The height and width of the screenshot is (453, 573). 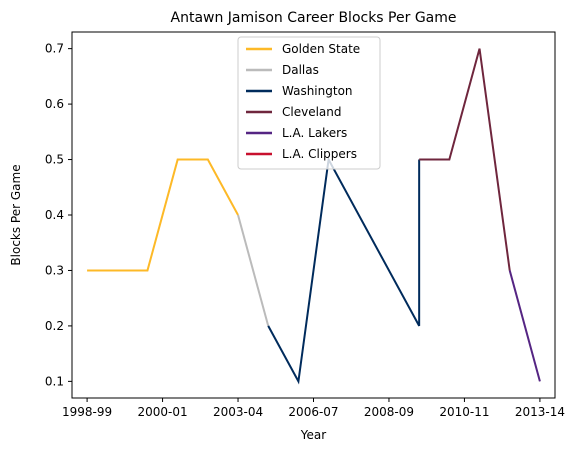 What do you see at coordinates (314, 133) in the screenshot?
I see `legend-label-l-a-lakers: L.A. Lakers` at bounding box center [314, 133].